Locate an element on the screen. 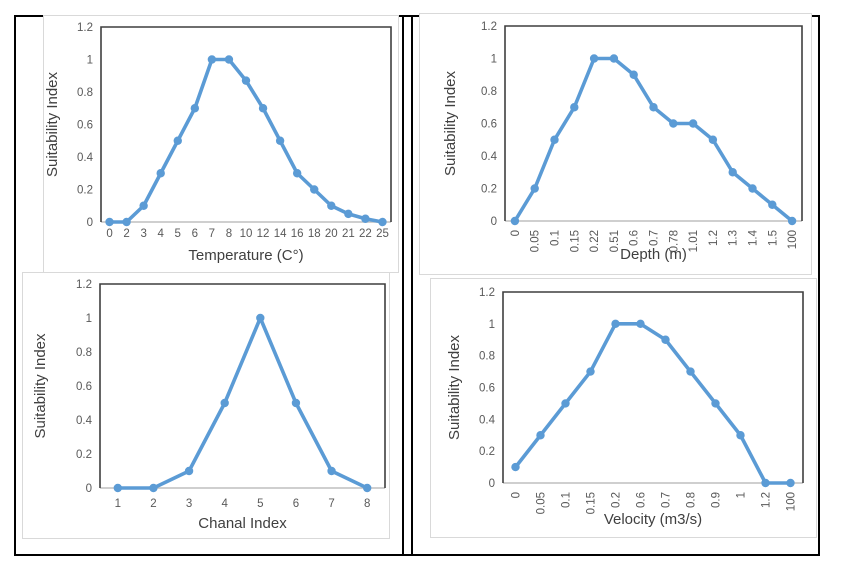 This screenshot has height=570, width=846. x-axis-title: Depth (m) is located at coordinates (653, 254).